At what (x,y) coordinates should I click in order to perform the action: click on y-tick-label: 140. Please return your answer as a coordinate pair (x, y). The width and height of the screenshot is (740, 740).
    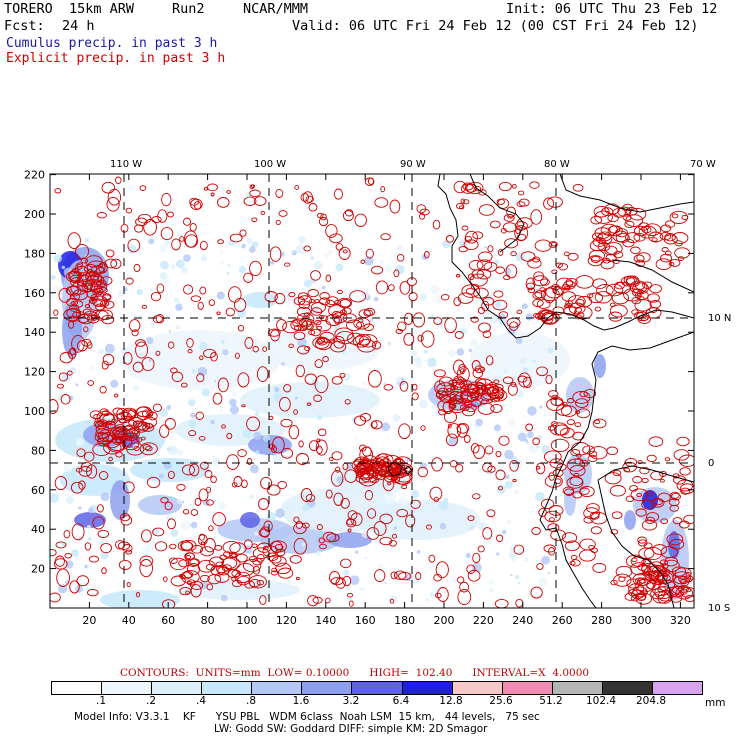
    Looking at the image, I should click on (34, 332).